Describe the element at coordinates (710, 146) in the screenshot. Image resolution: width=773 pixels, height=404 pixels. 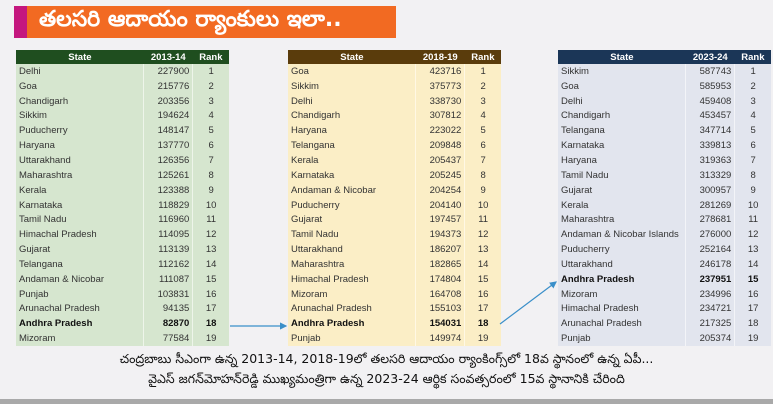
I see `value-cell: 339813` at that location.